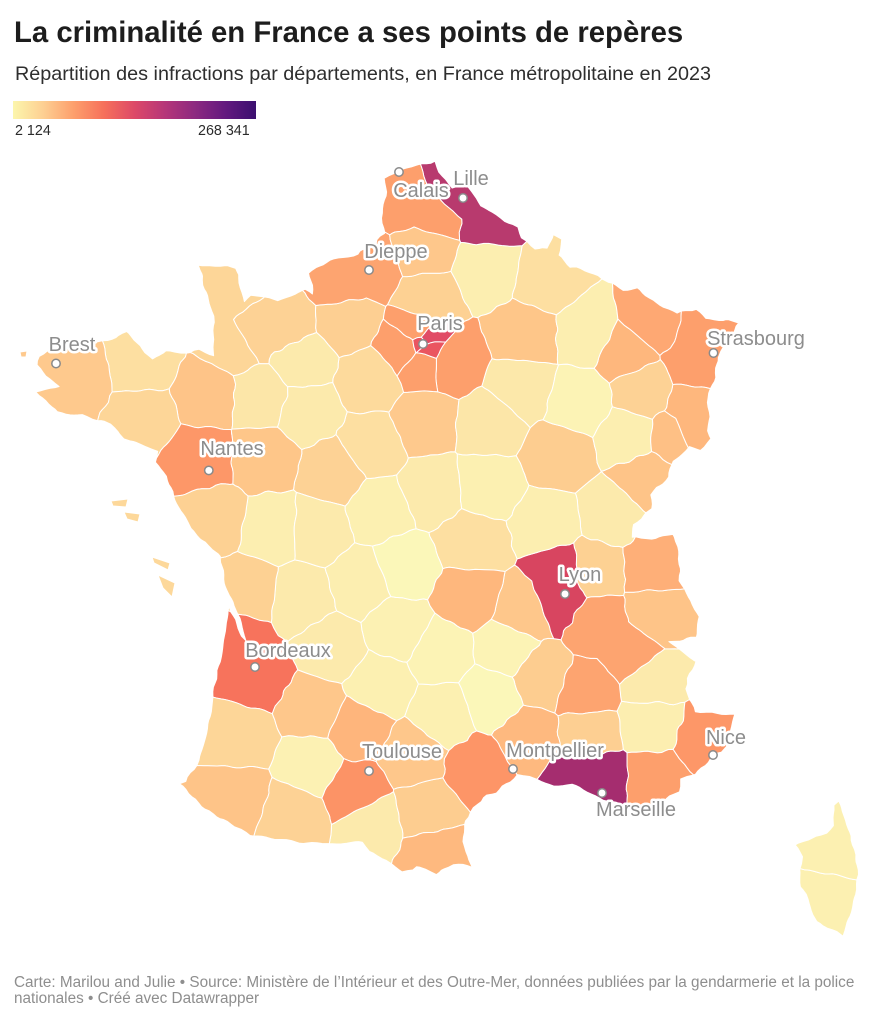 This screenshot has width=879, height=1024. Describe the element at coordinates (72, 345) in the screenshot. I see `svg-text: Brest` at that location.